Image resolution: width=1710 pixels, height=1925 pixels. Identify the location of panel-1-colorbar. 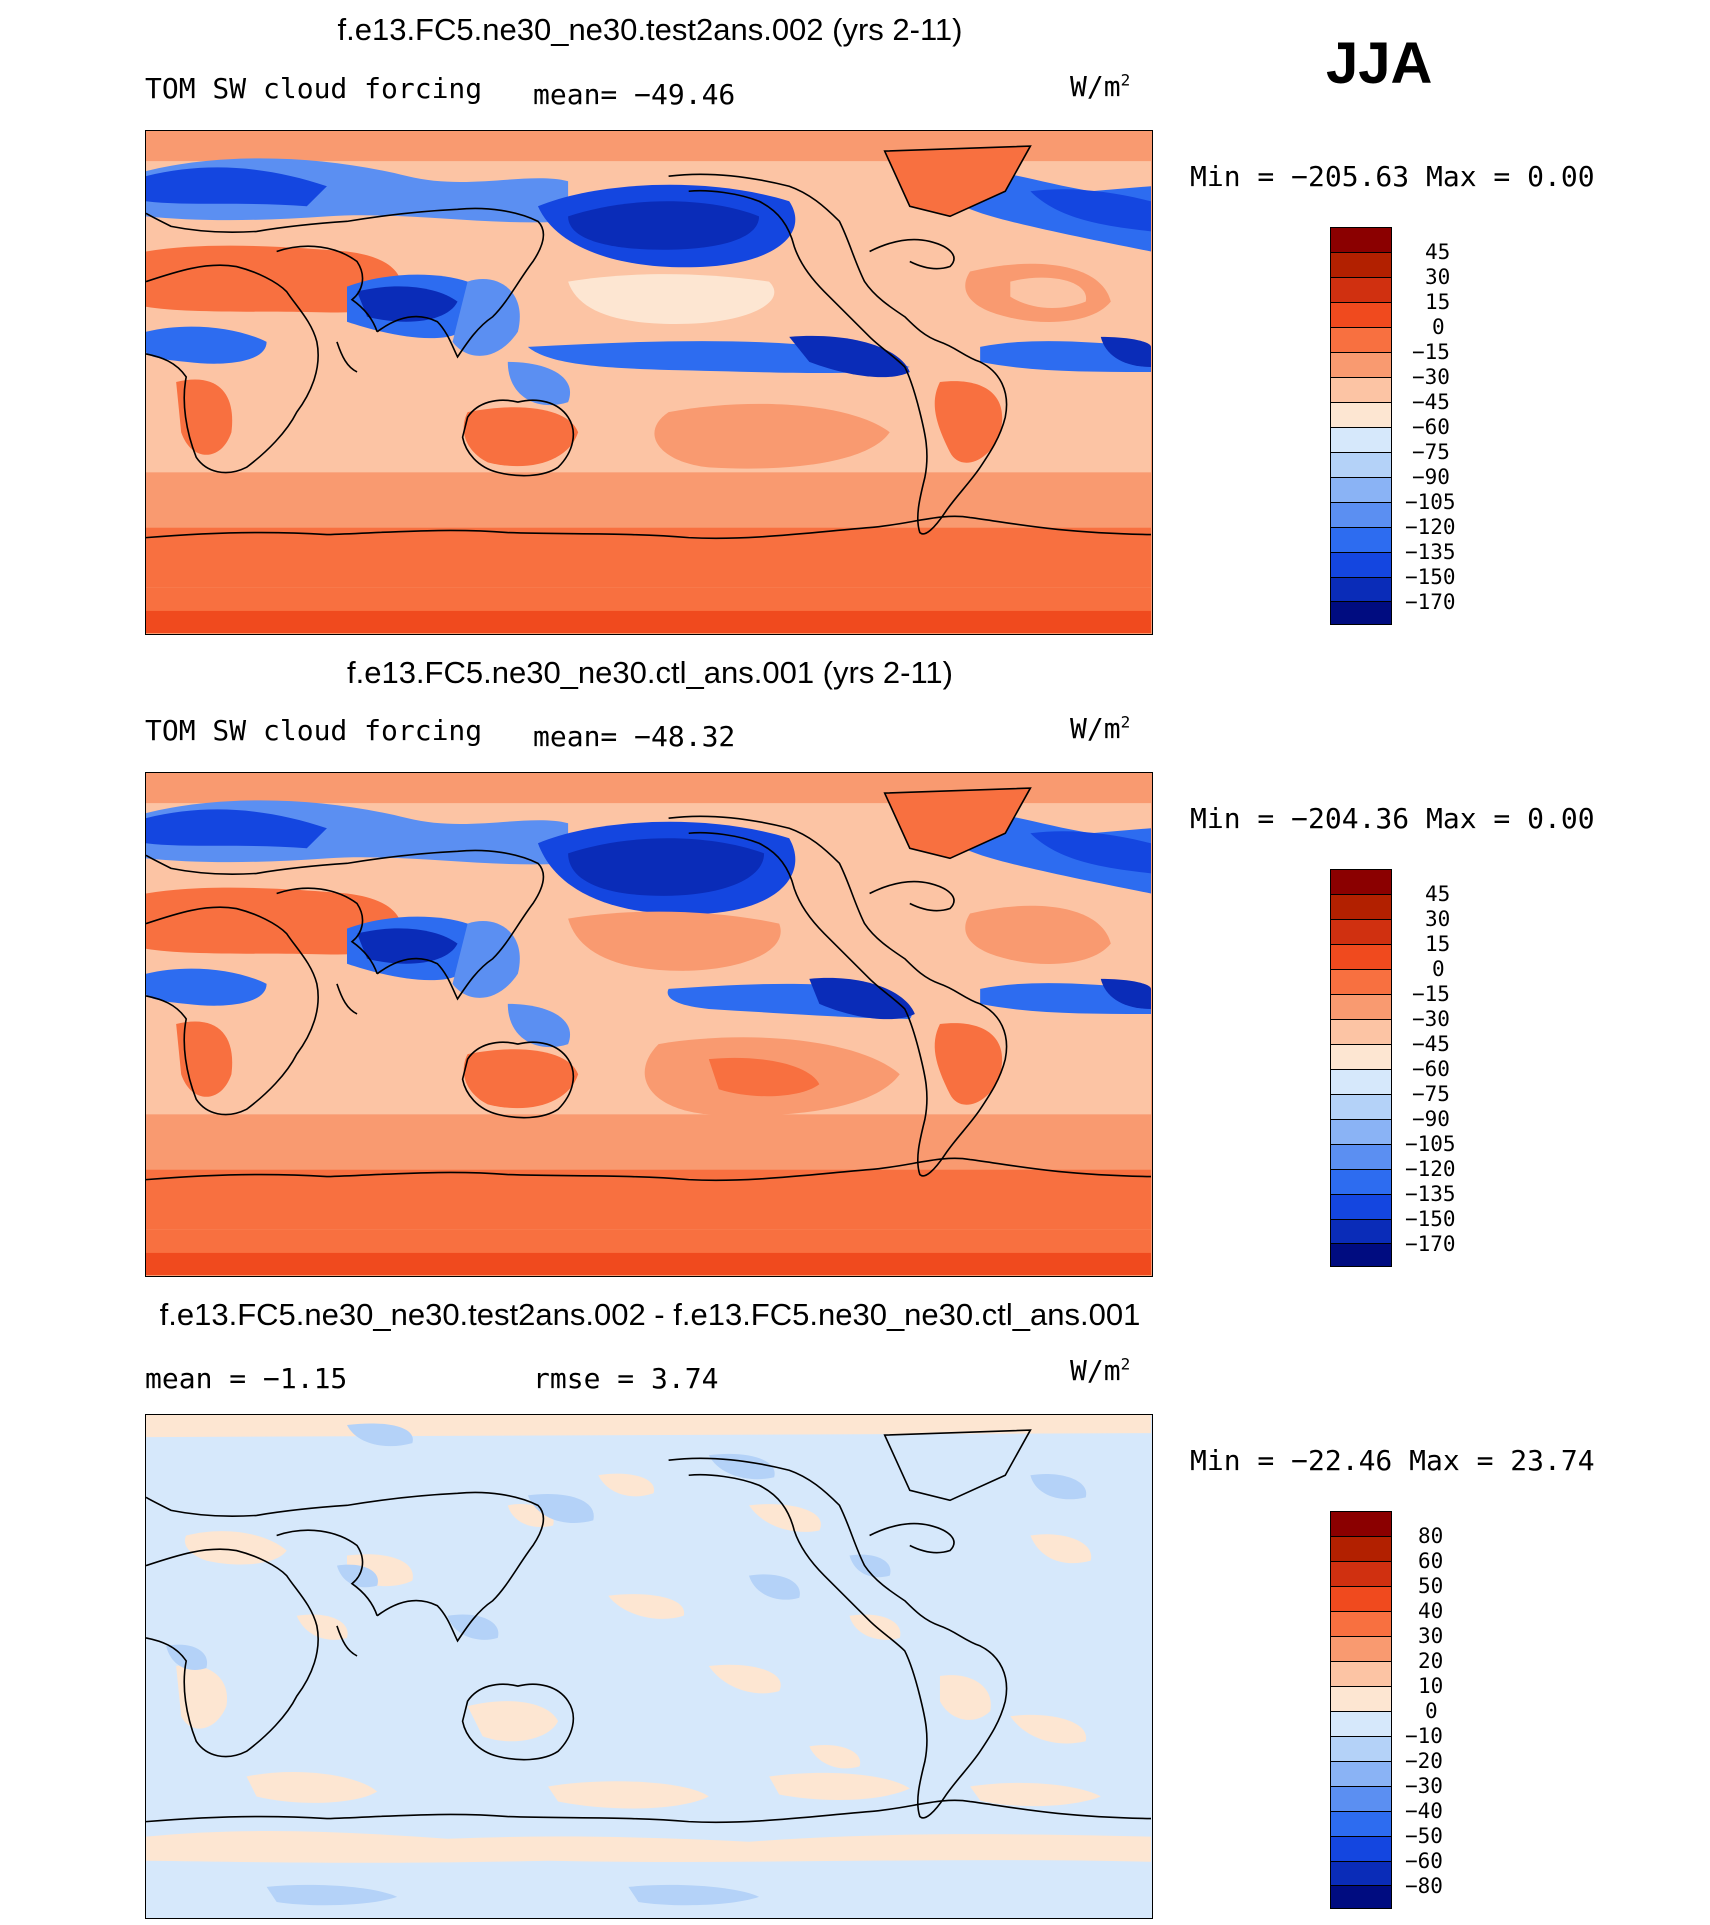
(1361, 426).